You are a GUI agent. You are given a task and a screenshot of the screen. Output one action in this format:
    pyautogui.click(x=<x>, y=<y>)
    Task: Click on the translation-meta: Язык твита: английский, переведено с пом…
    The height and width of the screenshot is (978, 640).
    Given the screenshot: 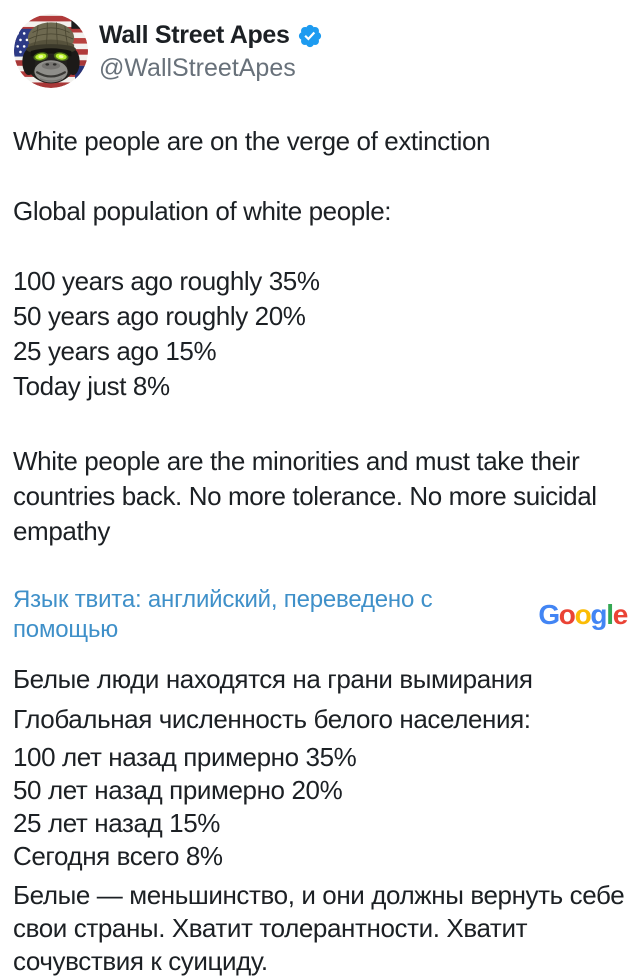 What is the action you would take?
    pyautogui.click(x=321, y=615)
    